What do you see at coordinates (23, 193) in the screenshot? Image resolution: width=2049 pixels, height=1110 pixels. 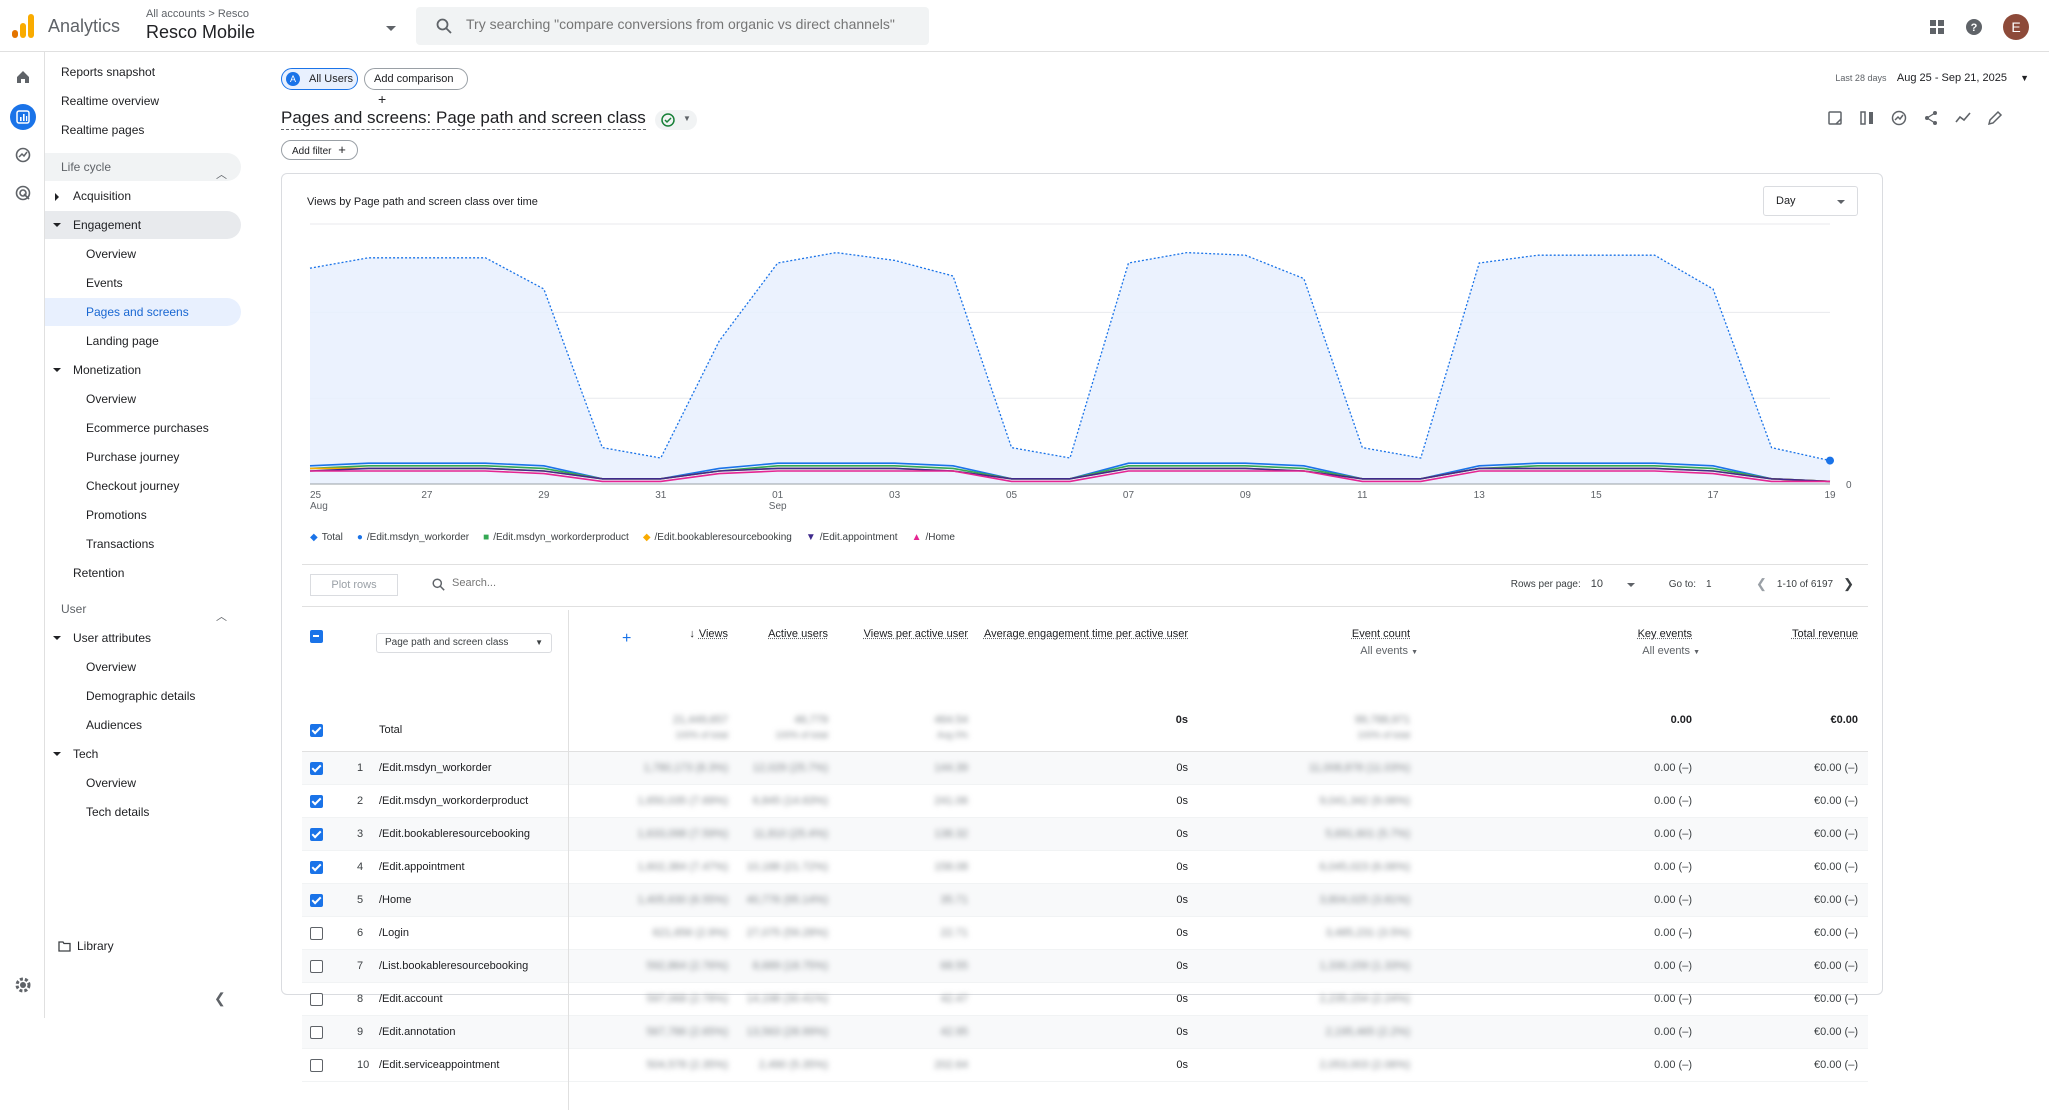 I see `advertising-icon` at bounding box center [23, 193].